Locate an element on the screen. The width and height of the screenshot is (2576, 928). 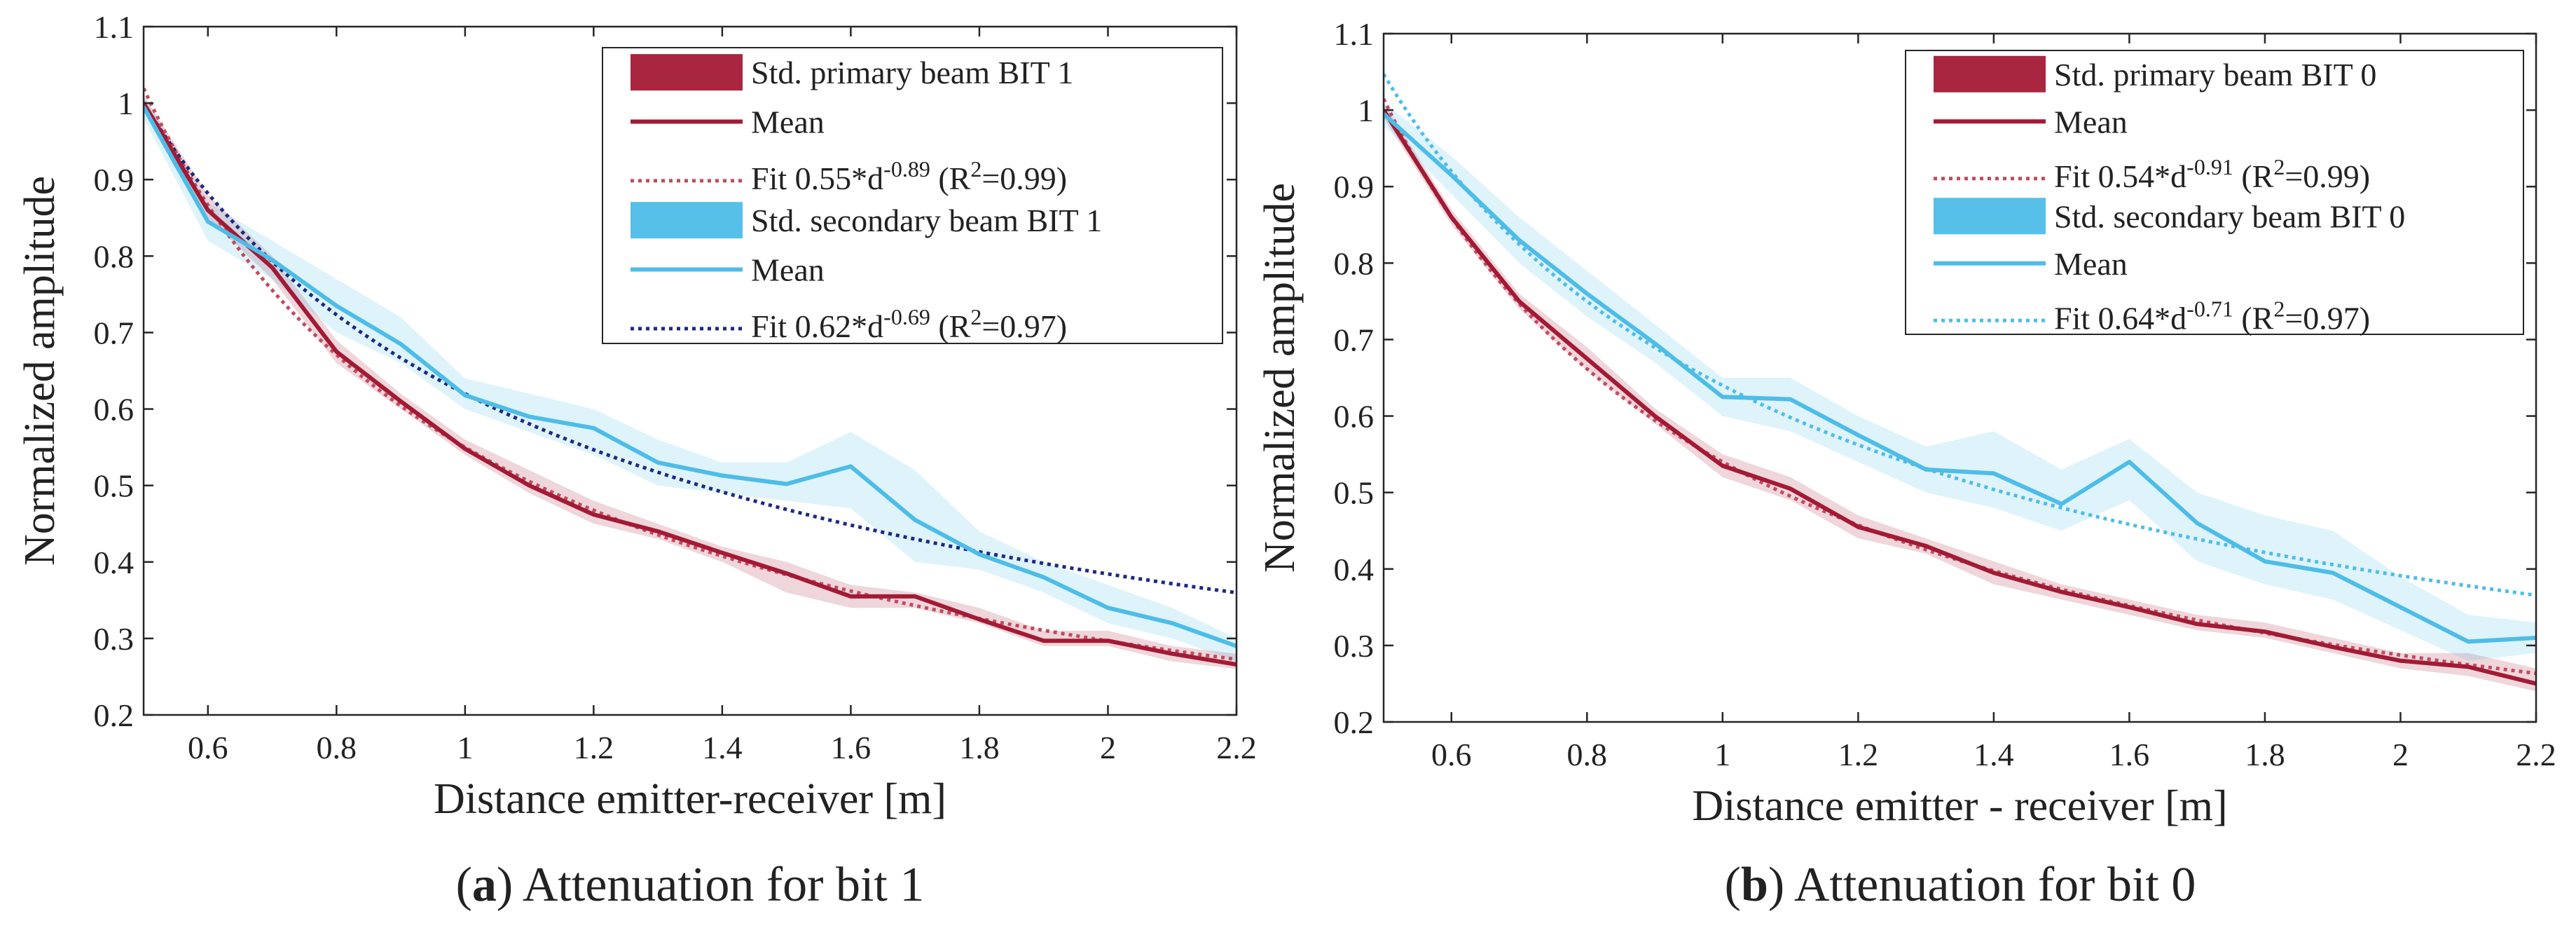
legend-entry-3: Std. secondary beam BIT 1 is located at coordinates (866, 220).